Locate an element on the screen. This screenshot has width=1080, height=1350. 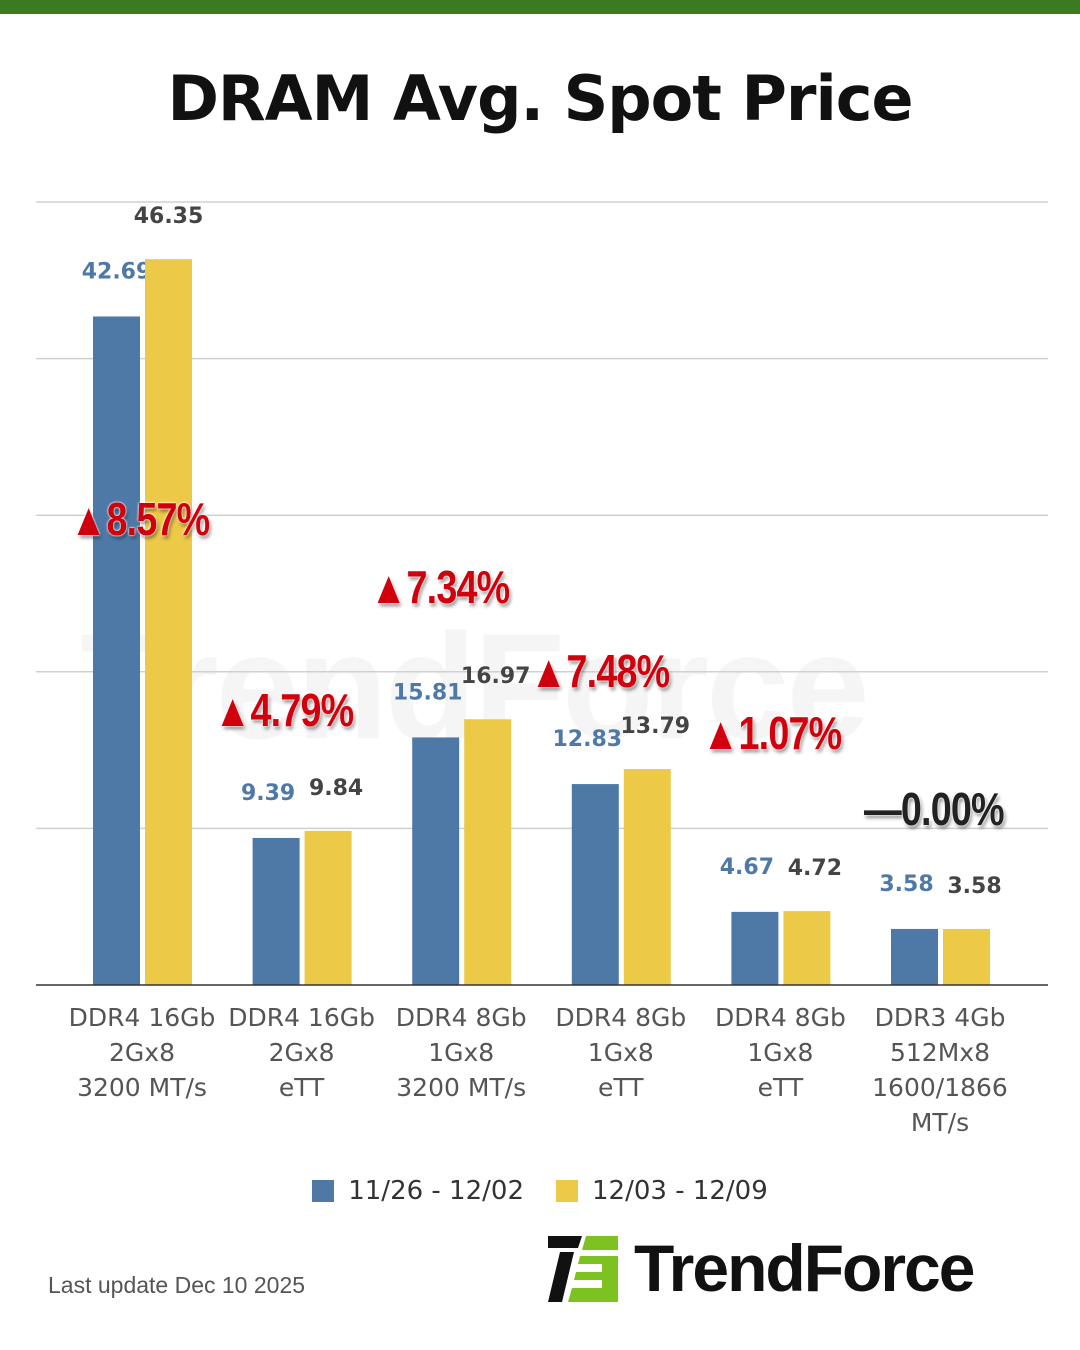
last-update: Last update Dec 10 2025 is located at coordinates (177, 1285).